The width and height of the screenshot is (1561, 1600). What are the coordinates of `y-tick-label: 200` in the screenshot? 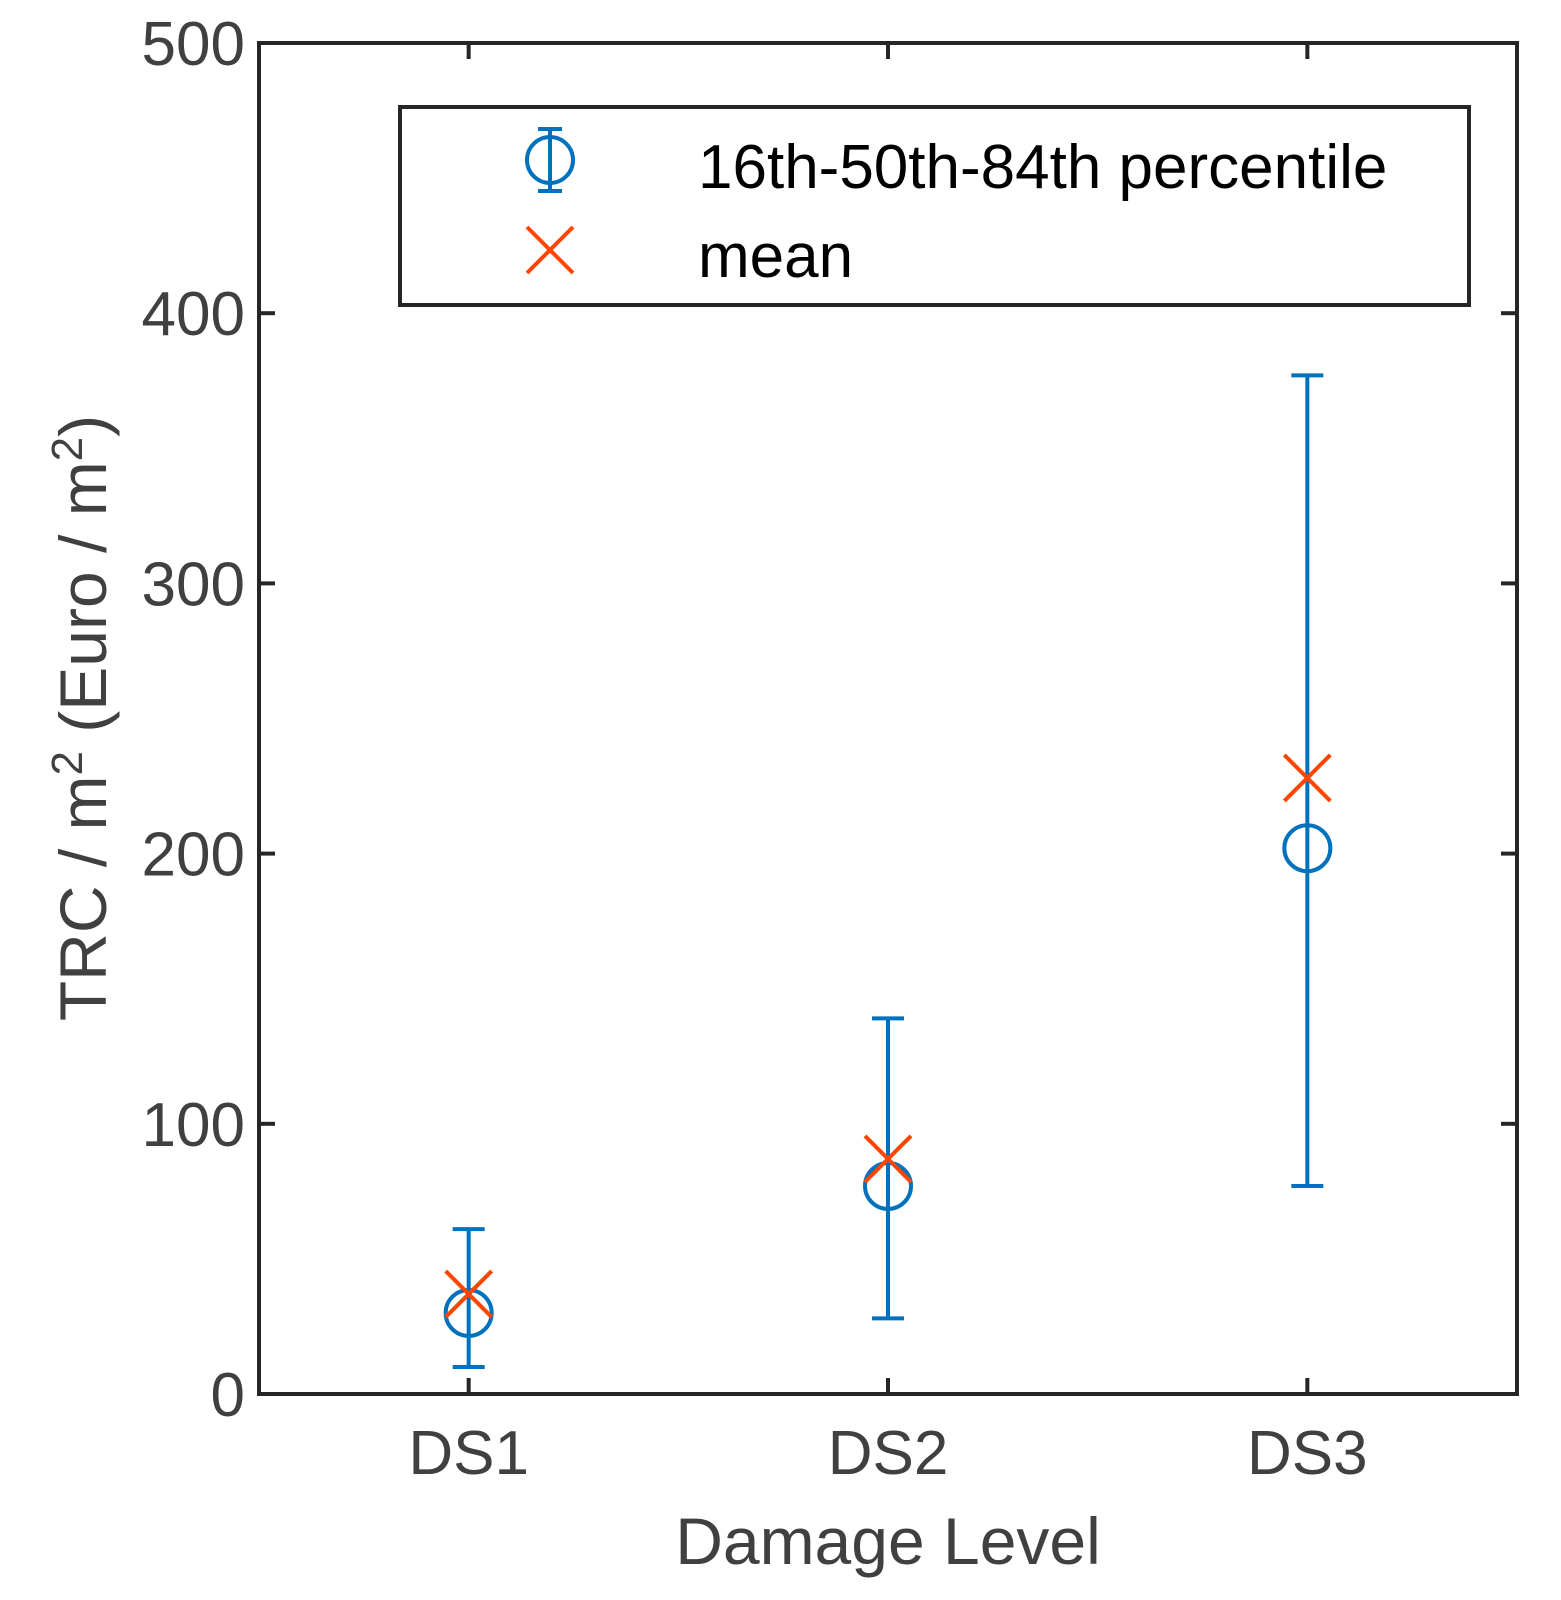 It's located at (193, 855).